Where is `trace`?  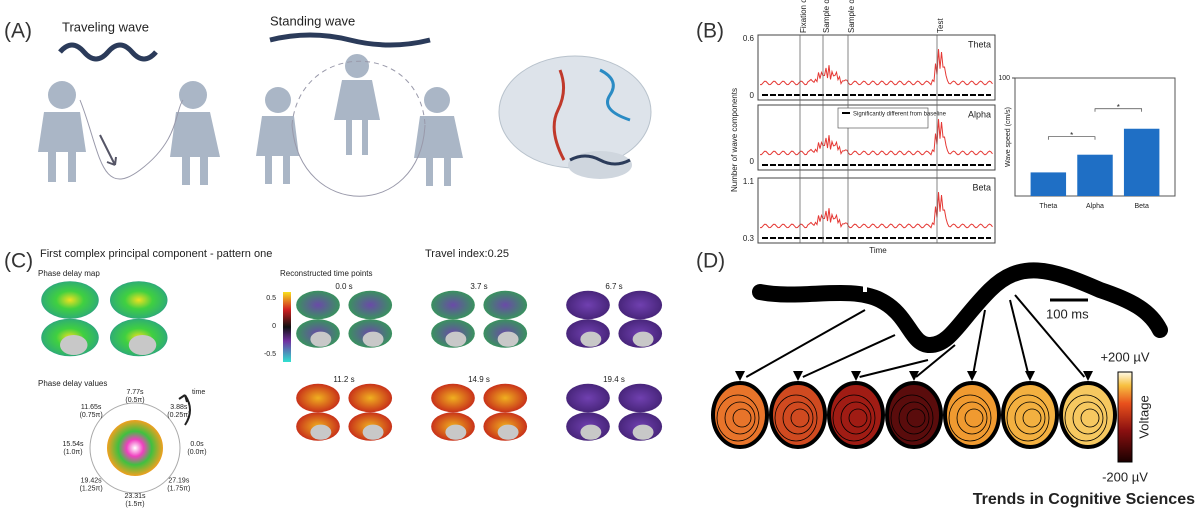
trace is located at coordinates (876, 137).